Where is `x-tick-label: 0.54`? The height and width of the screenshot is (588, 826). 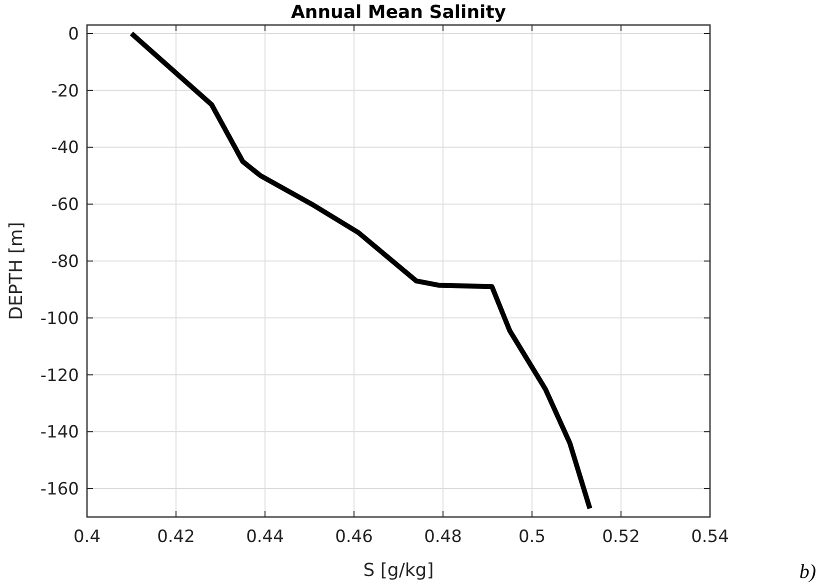 x-tick-label: 0.54 is located at coordinates (710, 537).